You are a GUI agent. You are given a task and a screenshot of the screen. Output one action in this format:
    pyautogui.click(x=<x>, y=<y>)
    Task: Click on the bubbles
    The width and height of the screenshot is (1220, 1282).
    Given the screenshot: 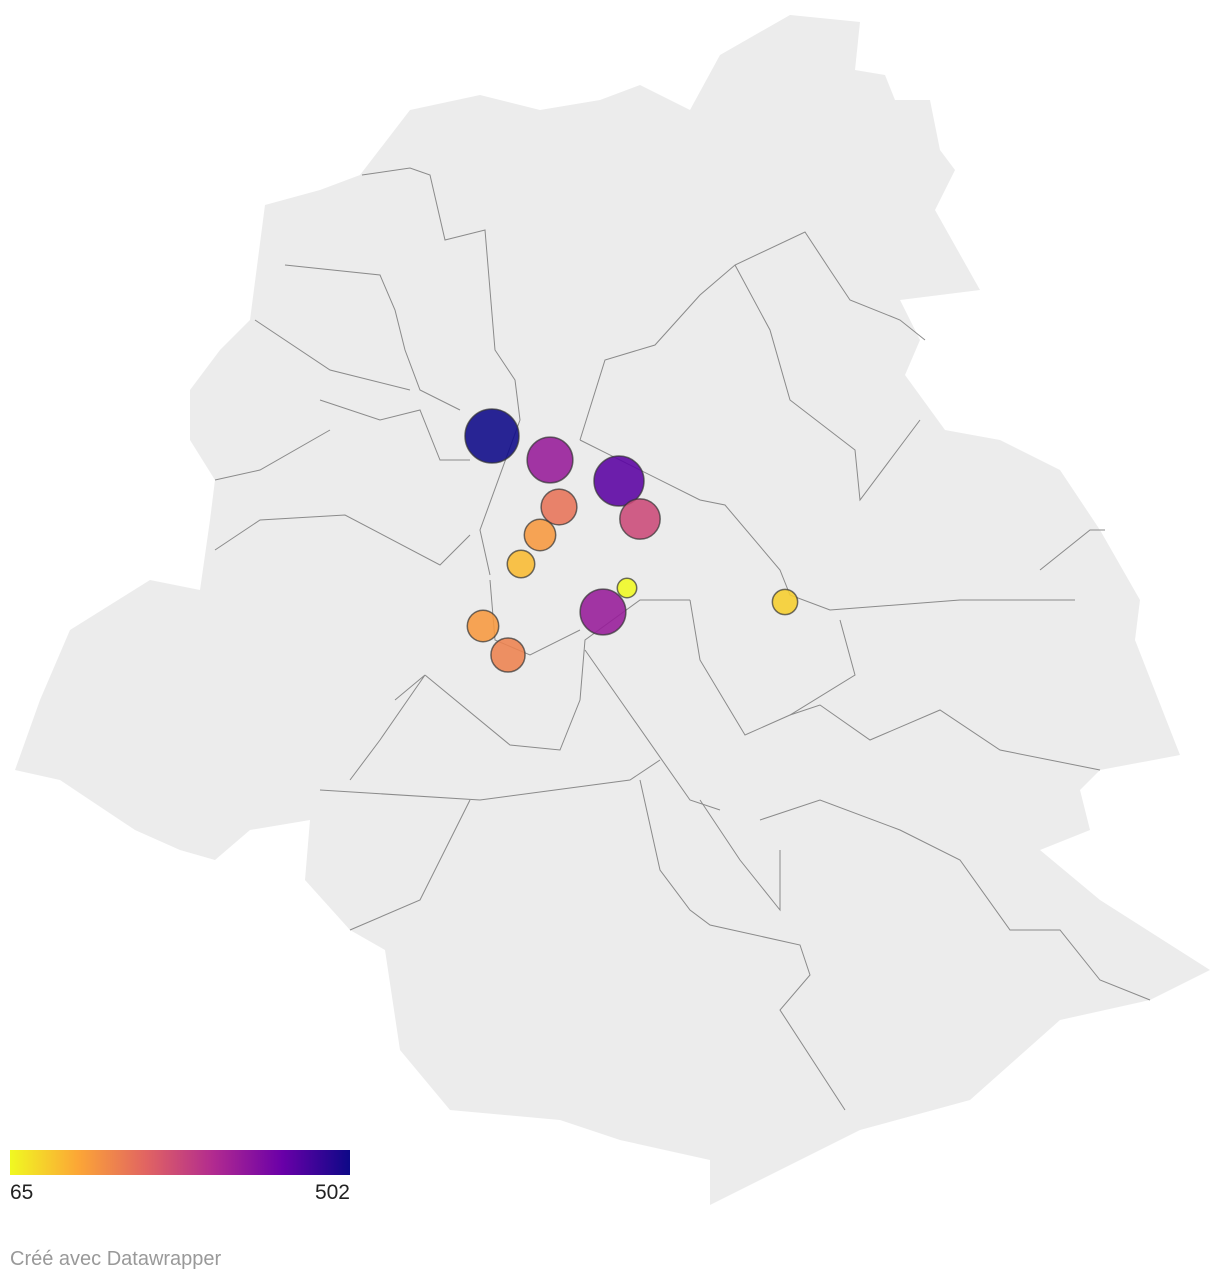 What is the action you would take?
    pyautogui.click(x=631, y=540)
    